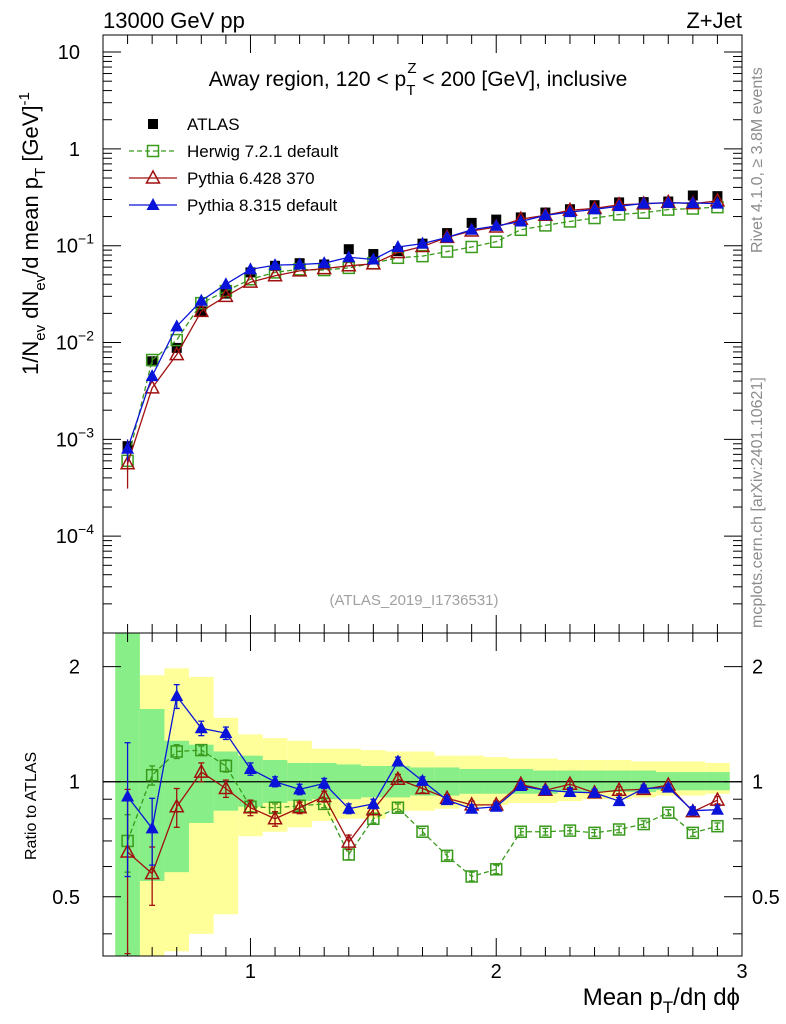 This screenshot has width=786, height=1024. I want to click on legend-marker, so click(153, 124).